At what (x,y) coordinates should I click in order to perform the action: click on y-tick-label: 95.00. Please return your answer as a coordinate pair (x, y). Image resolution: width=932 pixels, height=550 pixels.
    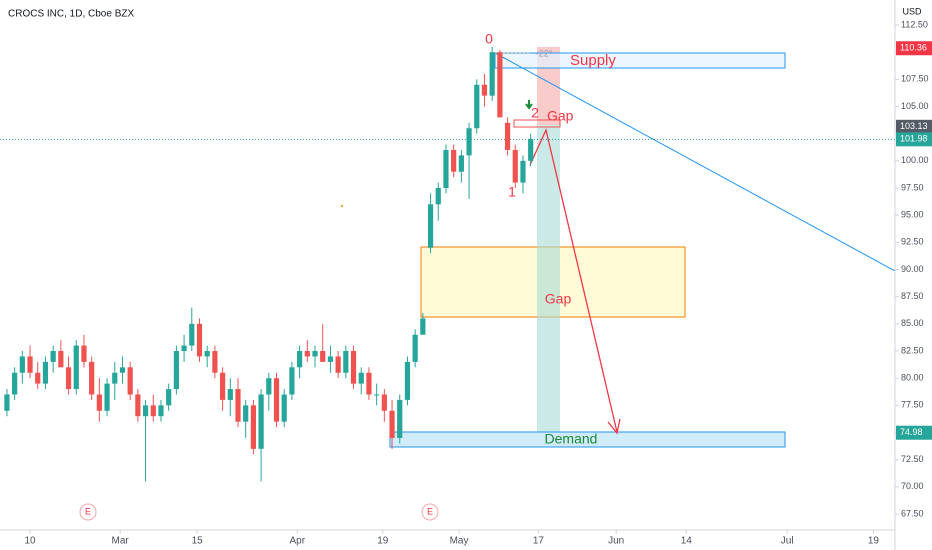
    Looking at the image, I should click on (912, 215).